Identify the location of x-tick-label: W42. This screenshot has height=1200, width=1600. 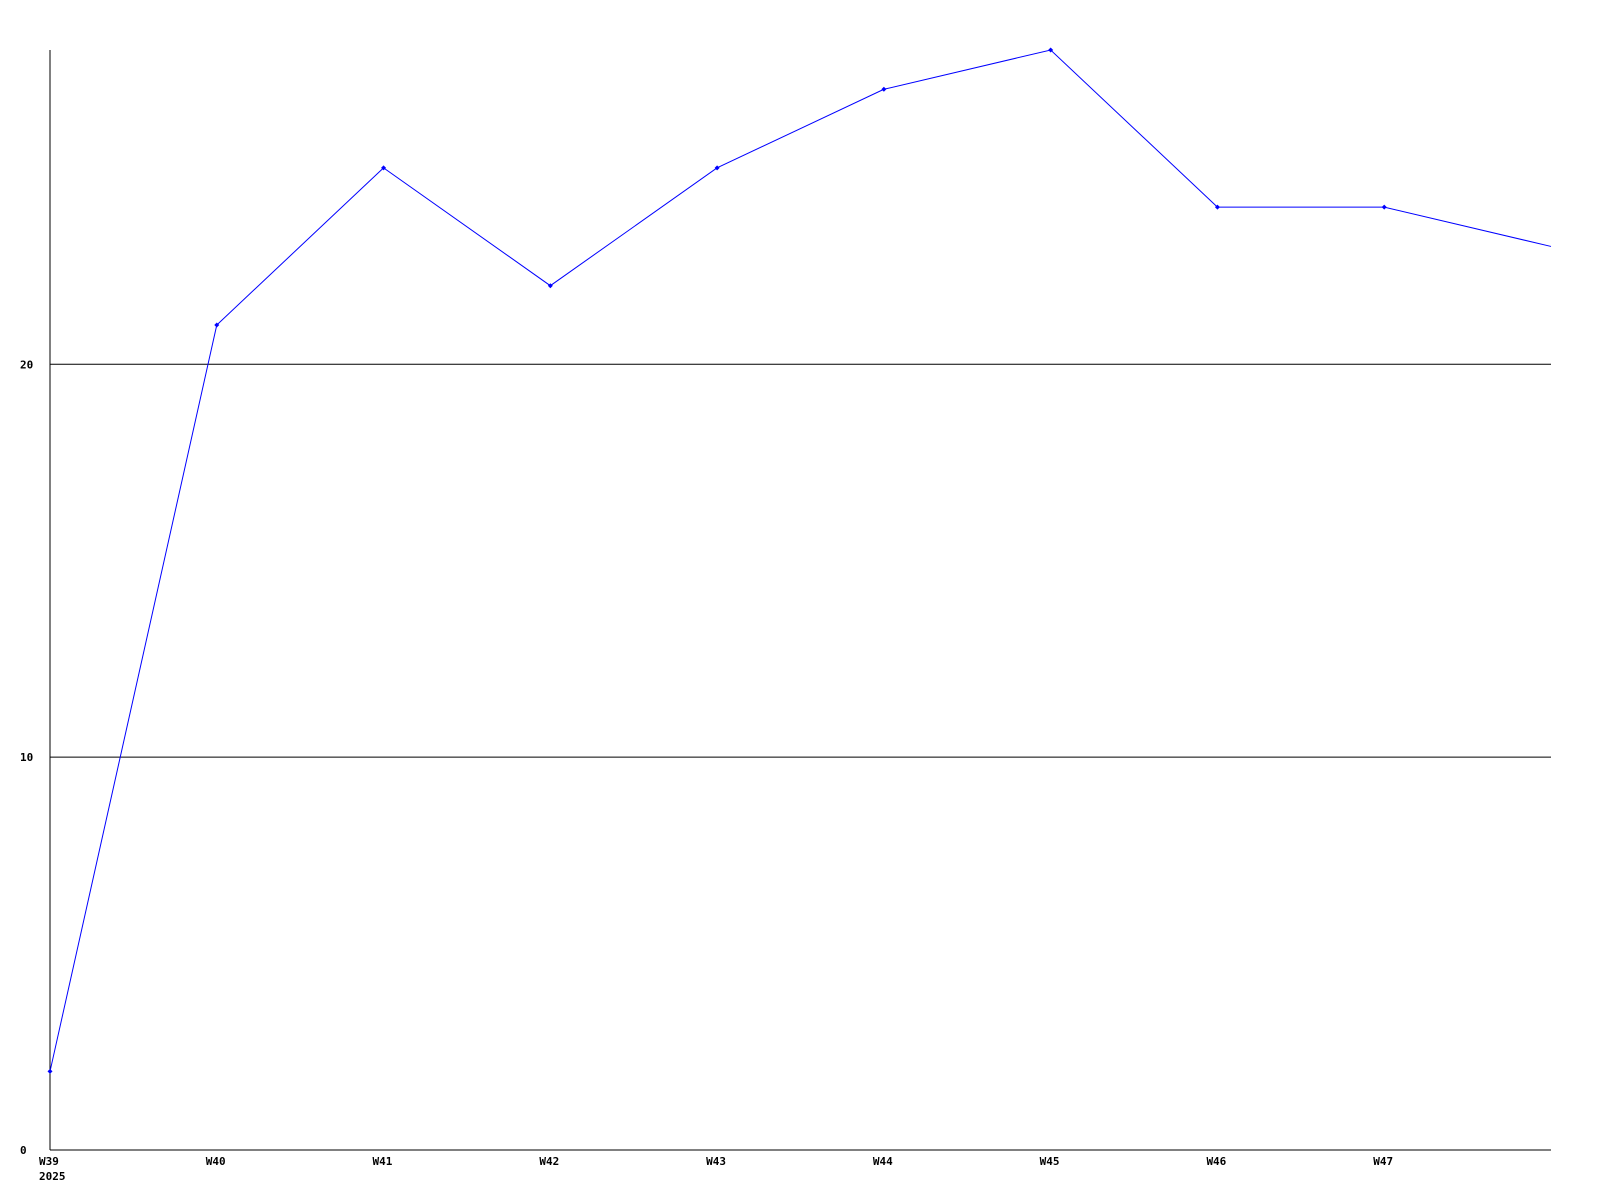
(549, 1161).